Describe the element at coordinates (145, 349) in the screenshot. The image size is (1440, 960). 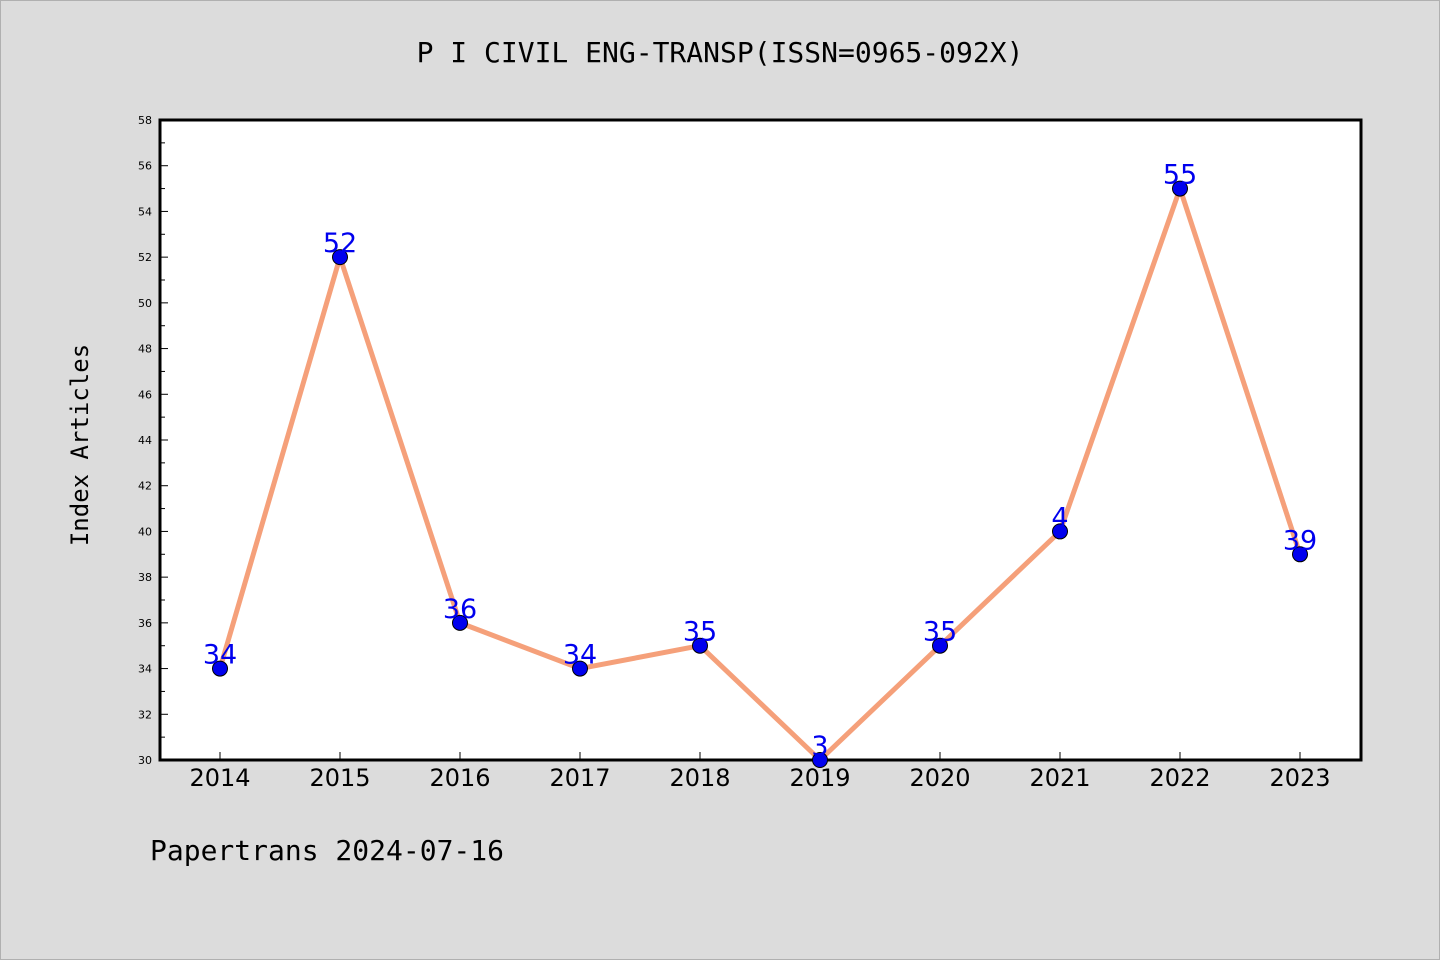
I see `y-tick-label: 48` at that location.